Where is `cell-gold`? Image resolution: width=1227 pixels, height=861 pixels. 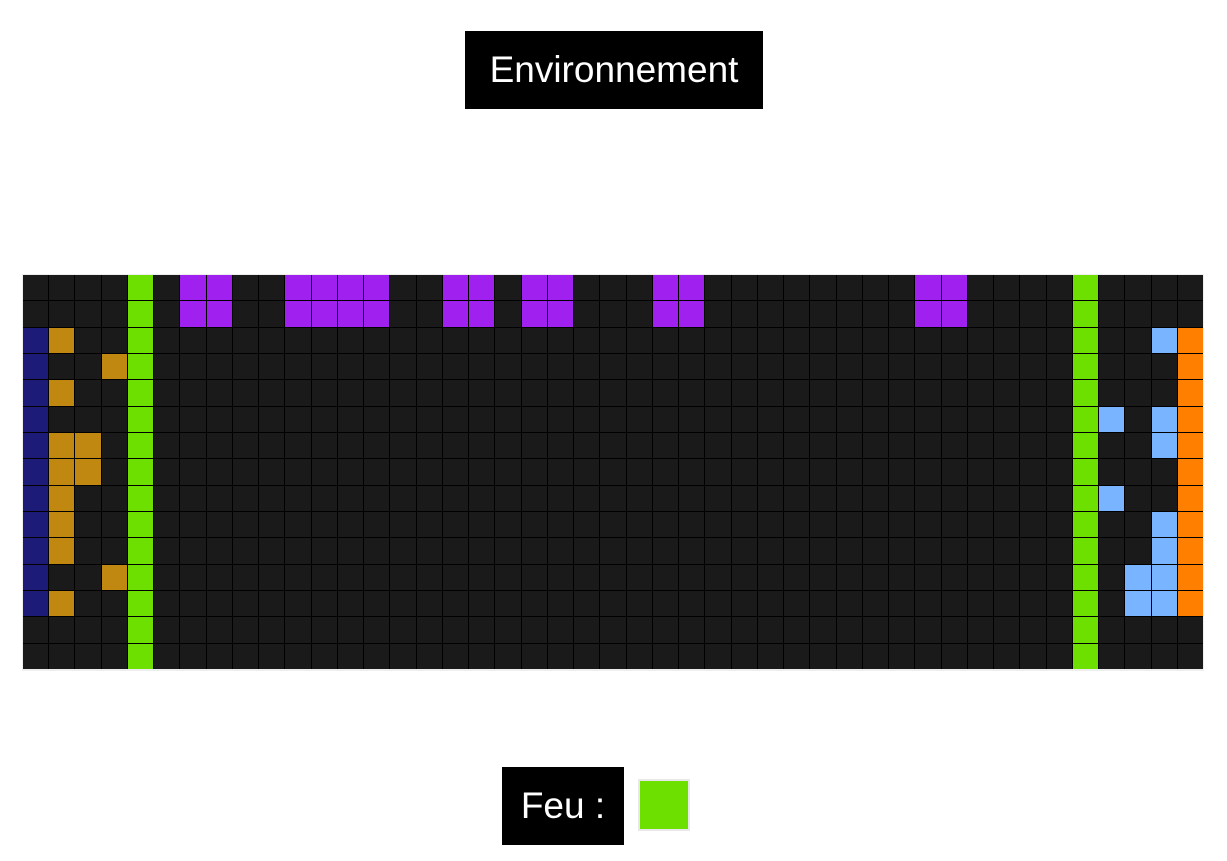 cell-gold is located at coordinates (88, 446).